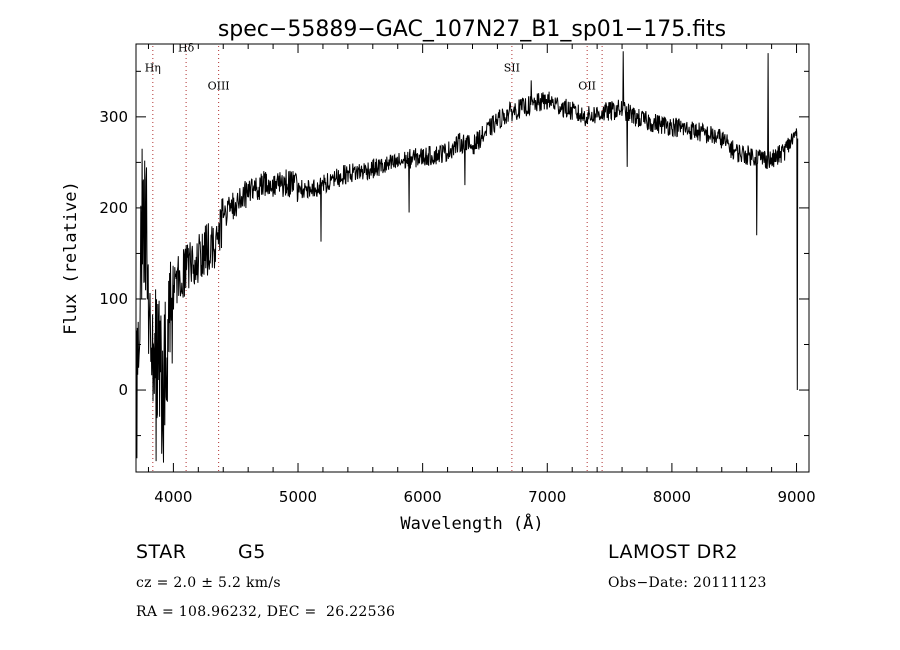  I want to click on y-axis-label: Flux (relative), so click(71, 258).